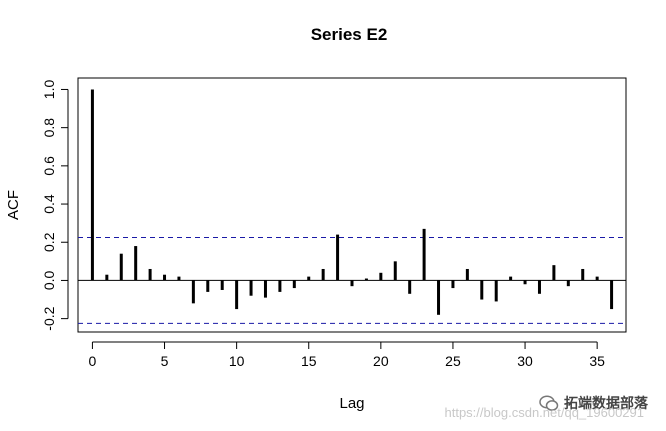 The image size is (666, 431). I want to click on x-tick-label-10: 10, so click(237, 361).